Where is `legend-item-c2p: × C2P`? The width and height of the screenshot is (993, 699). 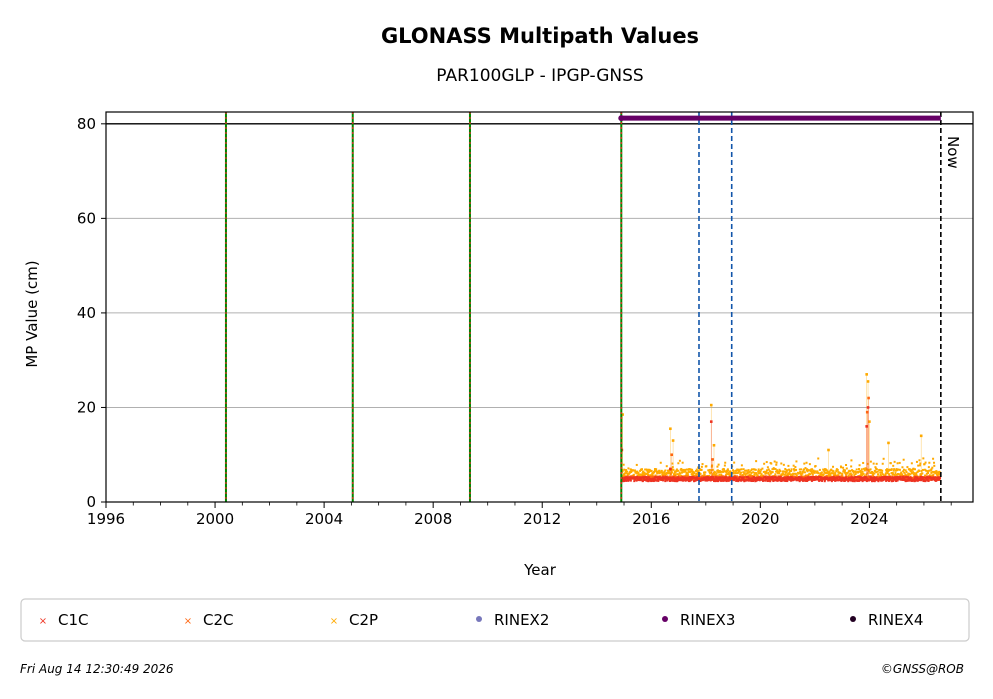
legend-item-c2p: × C2P is located at coordinates (354, 620).